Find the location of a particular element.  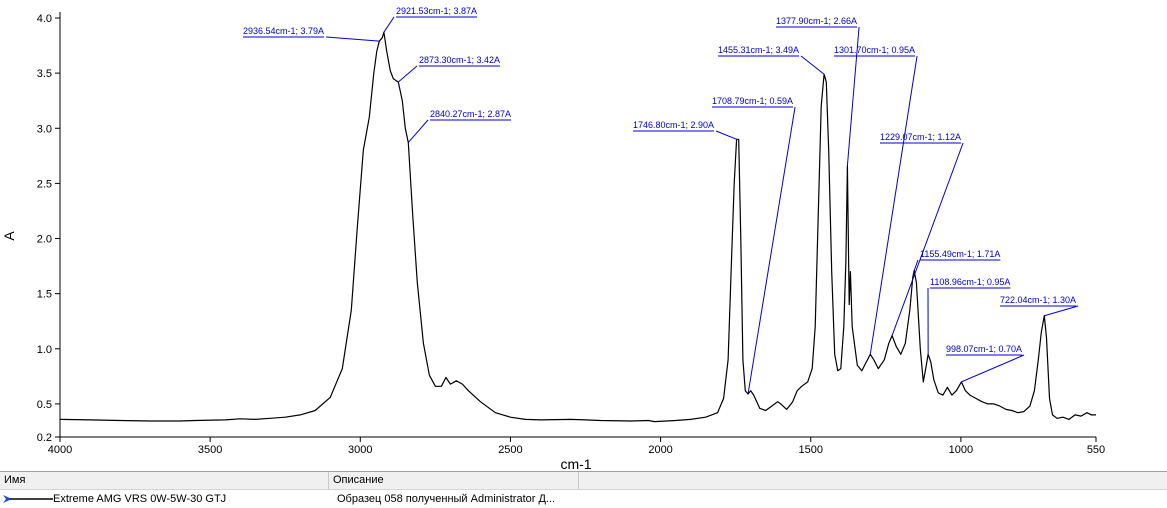

peak-annotation-label: 2840.27cm-1; 2.87A is located at coordinates (470, 114).